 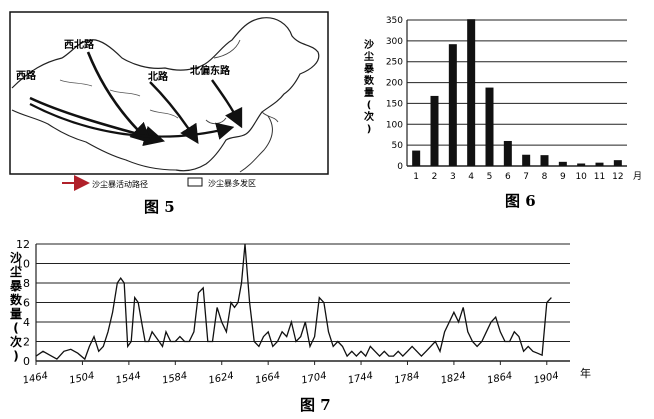 What do you see at coordinates (546, 379) in the screenshot?
I see `x-tick-label: 1904` at bounding box center [546, 379].